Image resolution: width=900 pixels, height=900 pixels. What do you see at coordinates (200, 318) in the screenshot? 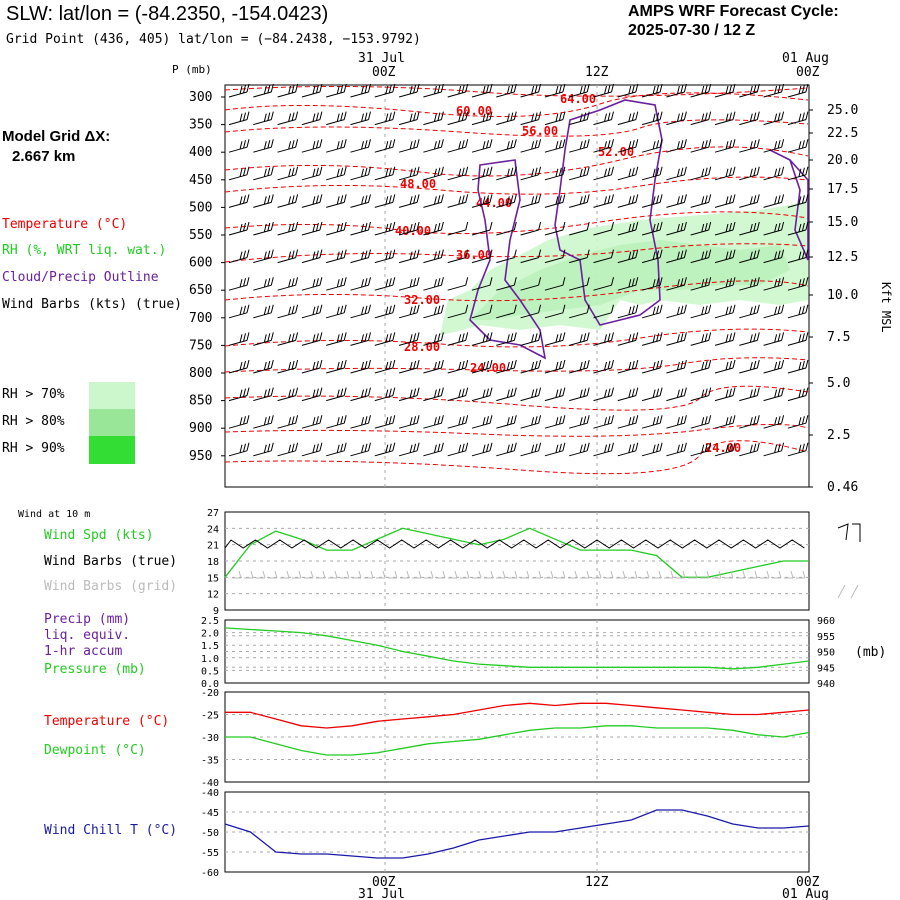
I see `pressure-tick-label: 700` at bounding box center [200, 318].